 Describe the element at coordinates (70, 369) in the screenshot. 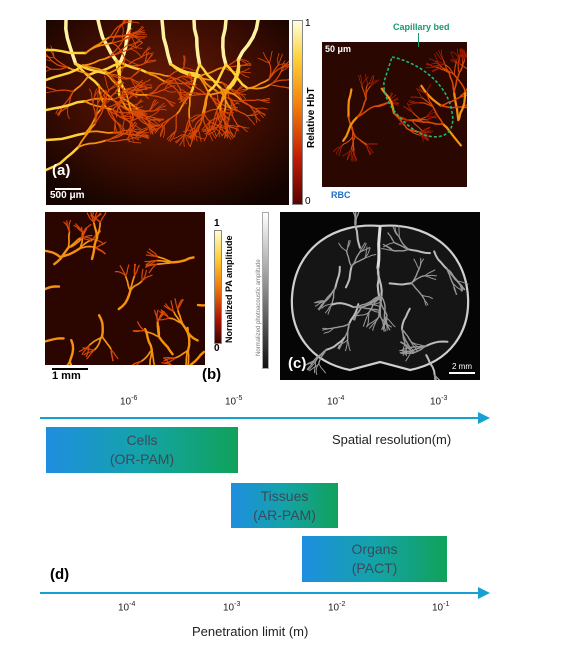

I see `panel-b-scalebar-line` at that location.